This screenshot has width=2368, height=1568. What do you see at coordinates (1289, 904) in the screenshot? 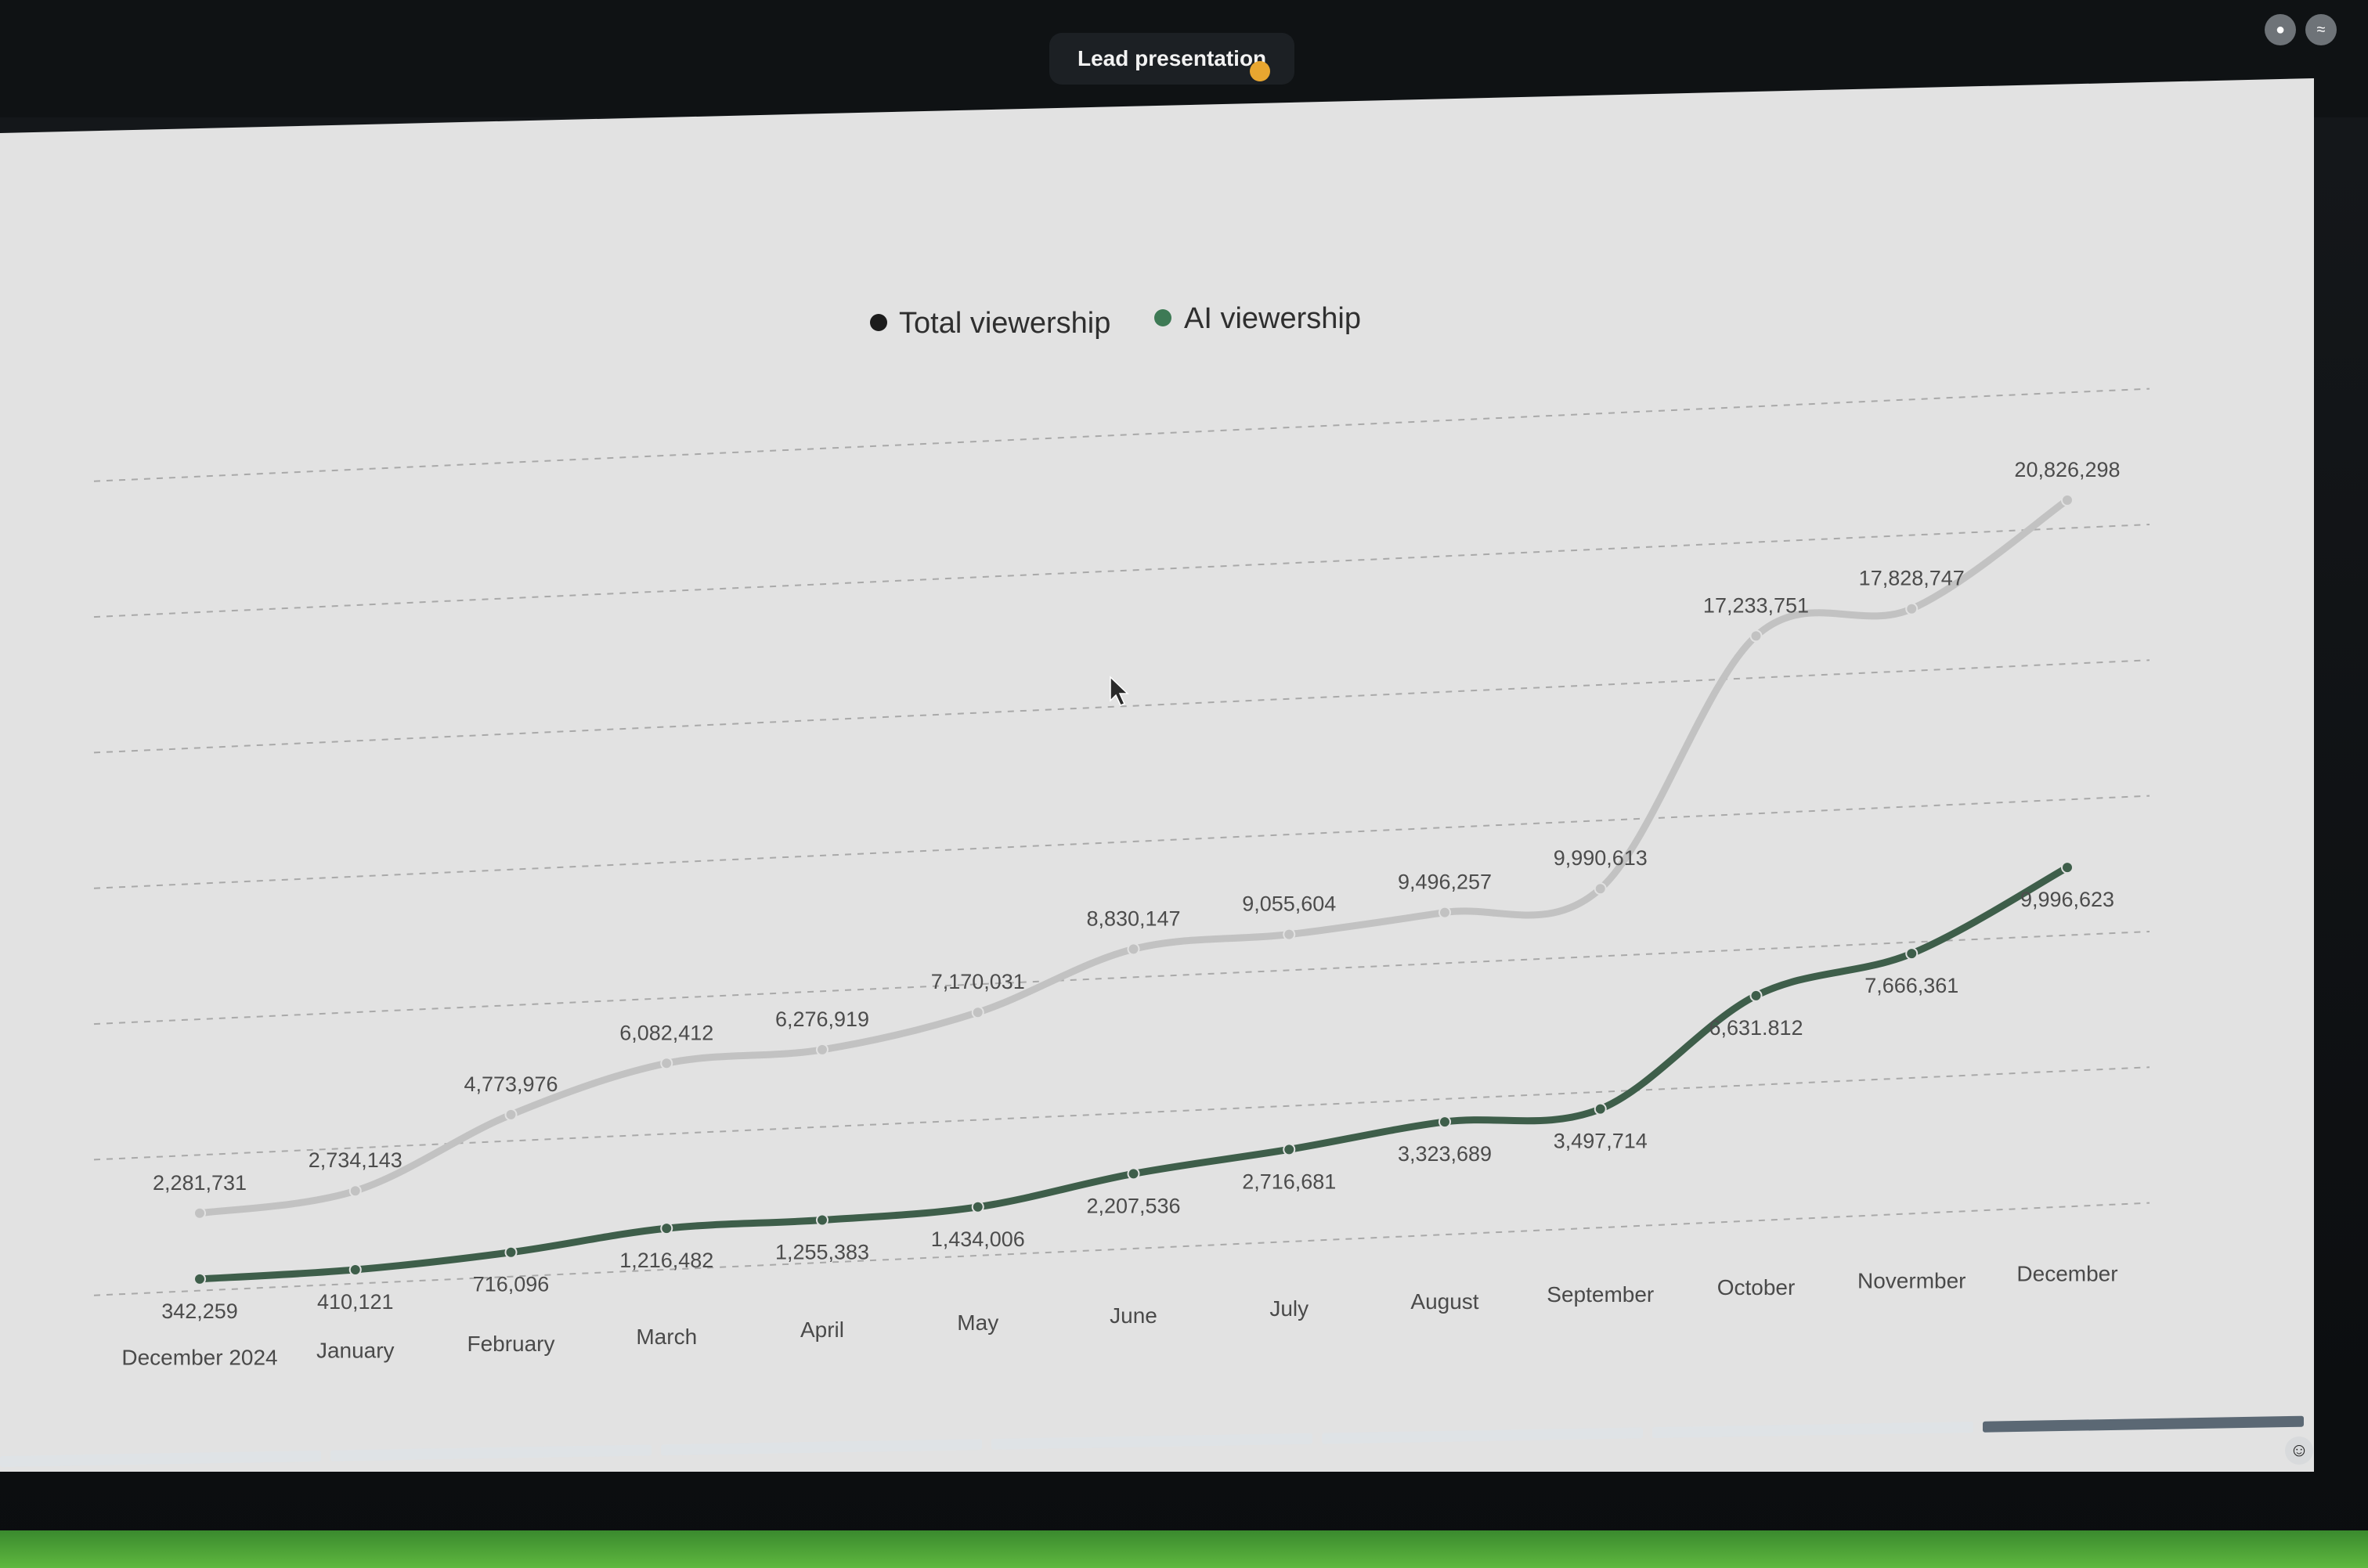
I see `total-viewership-data-label: 9,055,604` at bounding box center [1289, 904].